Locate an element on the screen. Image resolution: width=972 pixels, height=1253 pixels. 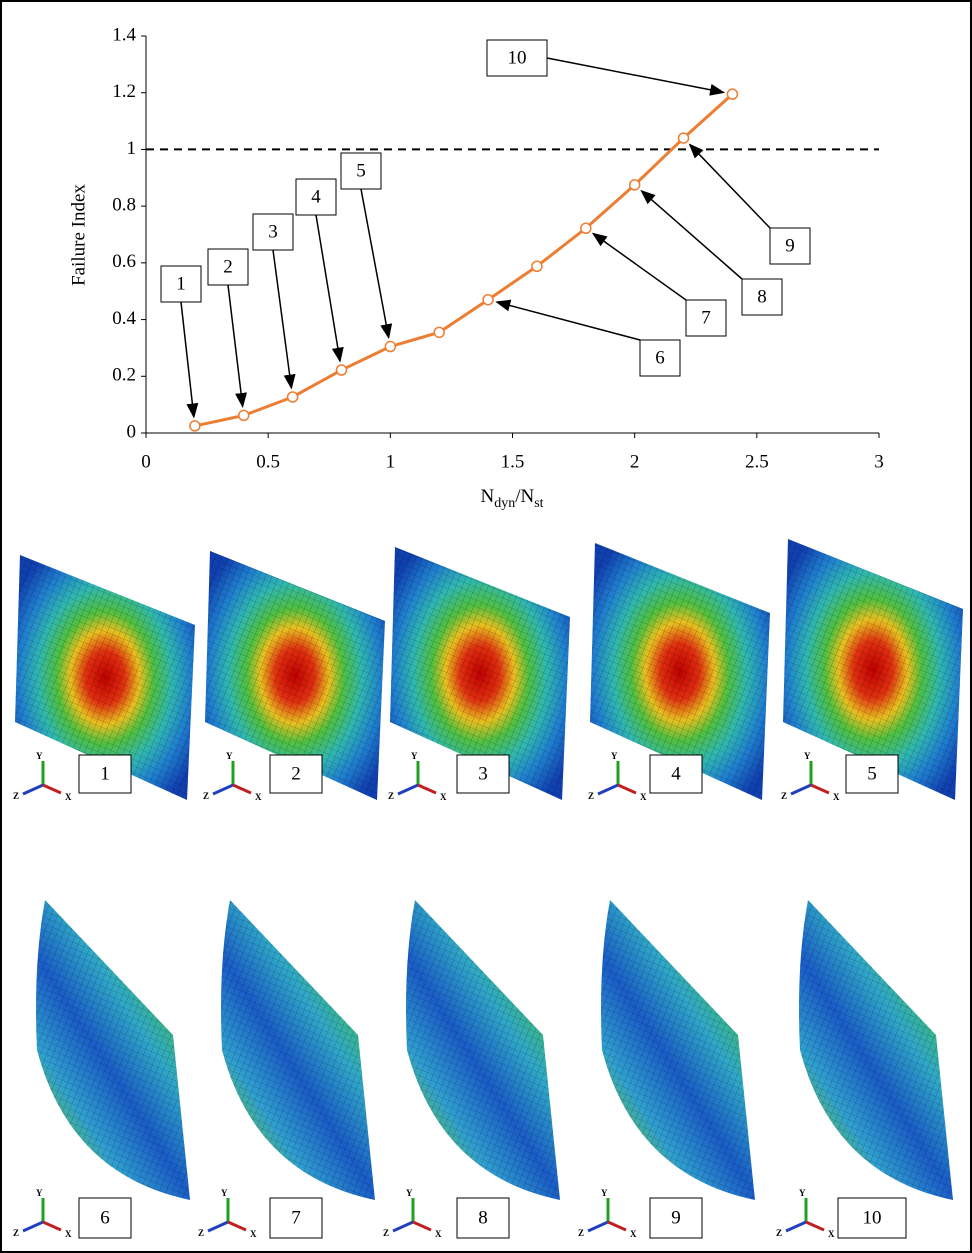
panel-label: 6 is located at coordinates (105, 1217).